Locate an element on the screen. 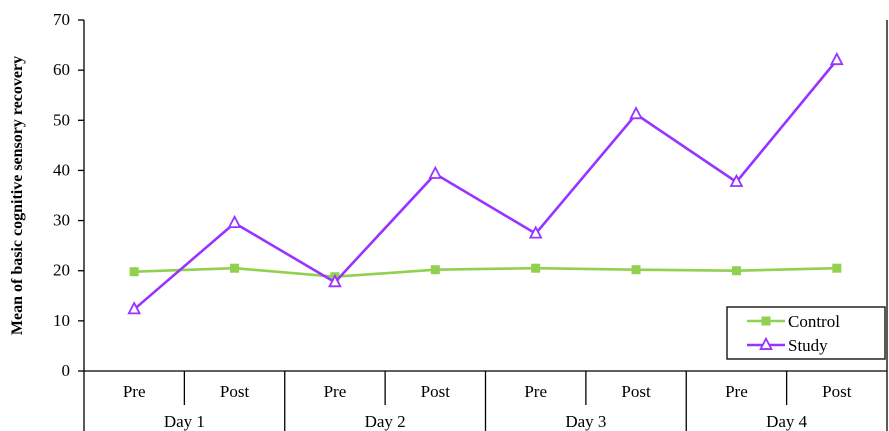 The image size is (889, 431). group-label: Day 2 is located at coordinates (385, 421).